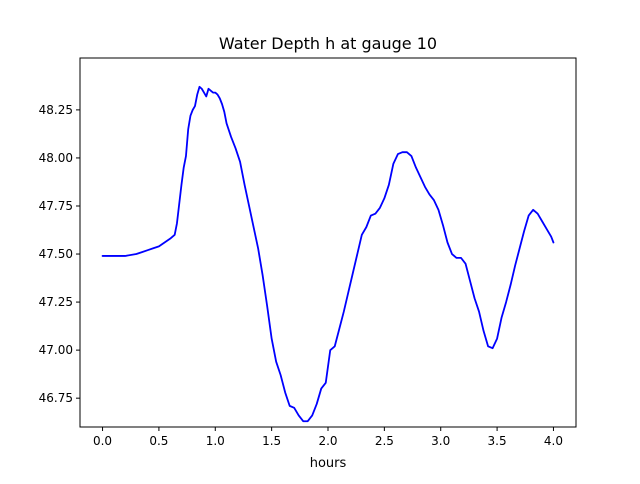 The height and width of the screenshot is (484, 640). Describe the element at coordinates (56, 398) in the screenshot. I see `y-tick-label: 46.75` at that location.